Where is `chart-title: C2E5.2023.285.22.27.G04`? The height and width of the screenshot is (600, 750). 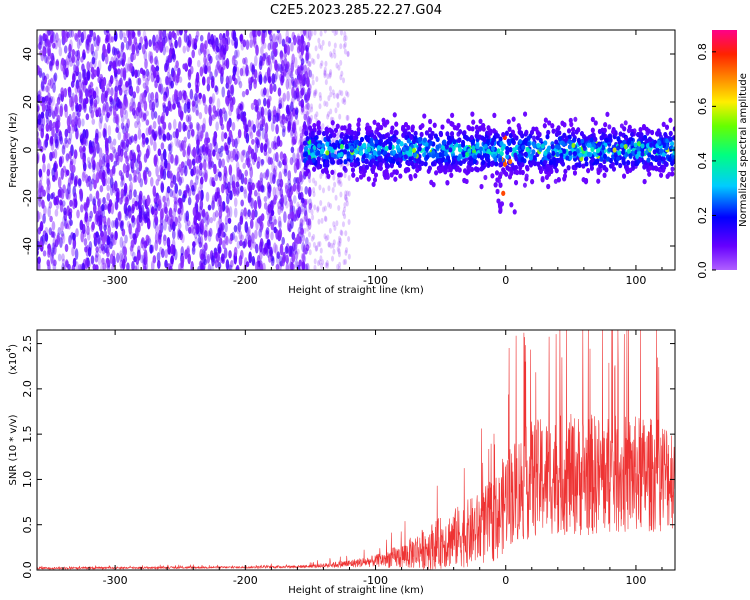
chart-title: C2E5.2023.285.22.27.G04 is located at coordinates (356, 10).